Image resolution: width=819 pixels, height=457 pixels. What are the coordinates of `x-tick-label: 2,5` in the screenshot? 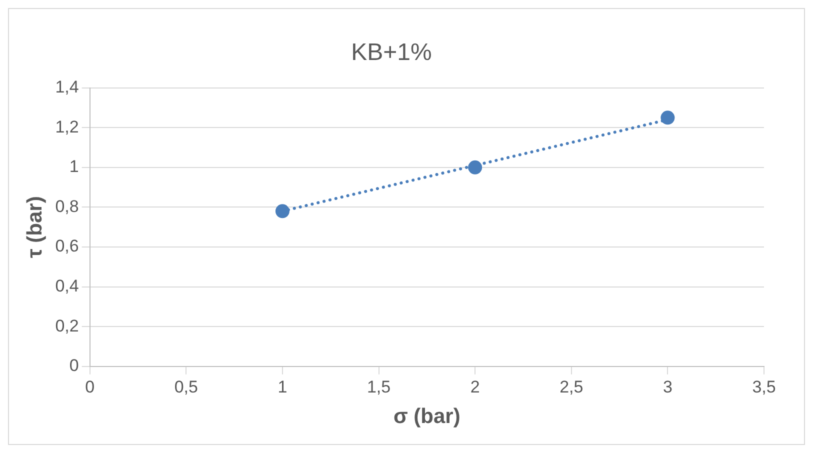 It's located at (572, 386).